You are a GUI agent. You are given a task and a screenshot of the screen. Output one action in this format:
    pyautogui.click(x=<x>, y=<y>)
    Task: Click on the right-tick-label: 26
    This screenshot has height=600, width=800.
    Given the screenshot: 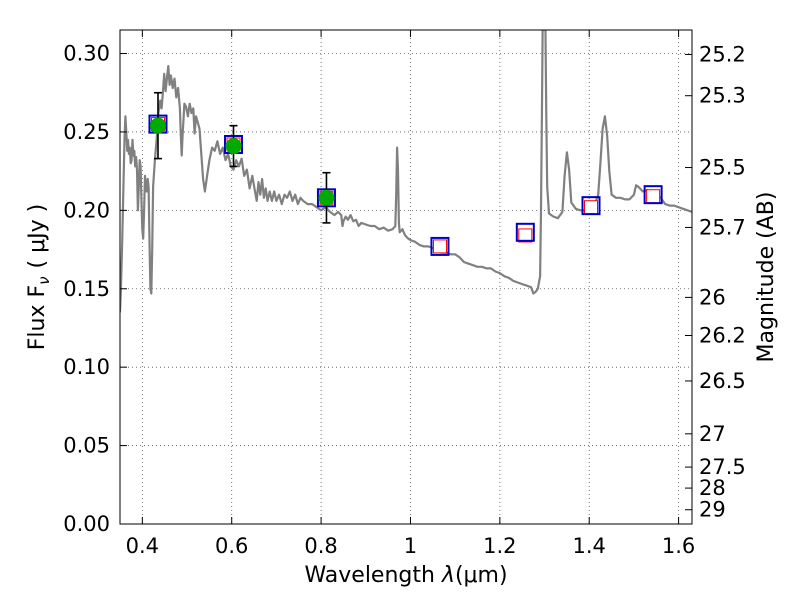 What is the action you would take?
    pyautogui.click(x=712, y=297)
    